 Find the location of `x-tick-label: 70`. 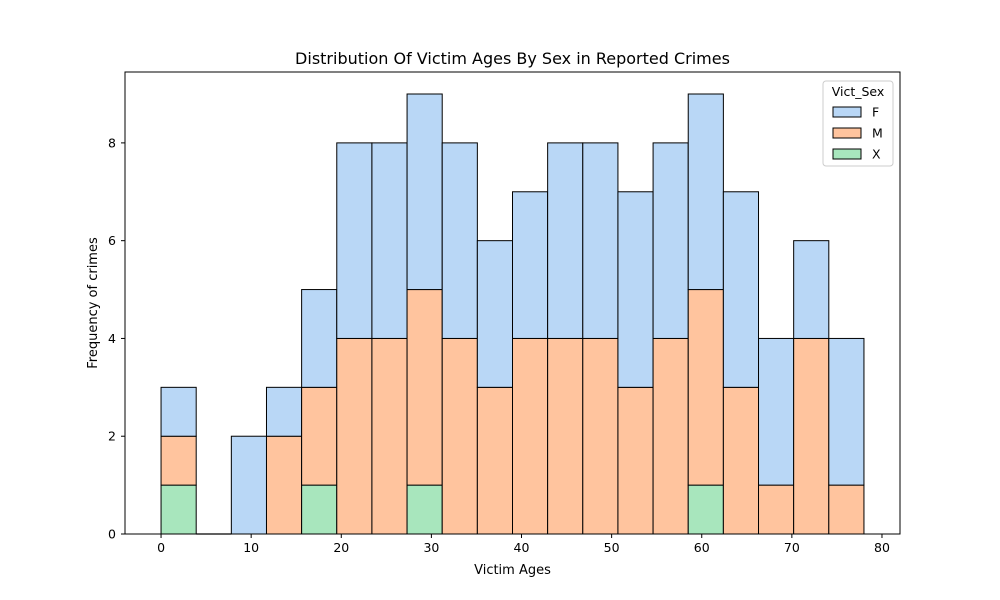

x-tick-label: 70 is located at coordinates (792, 547).